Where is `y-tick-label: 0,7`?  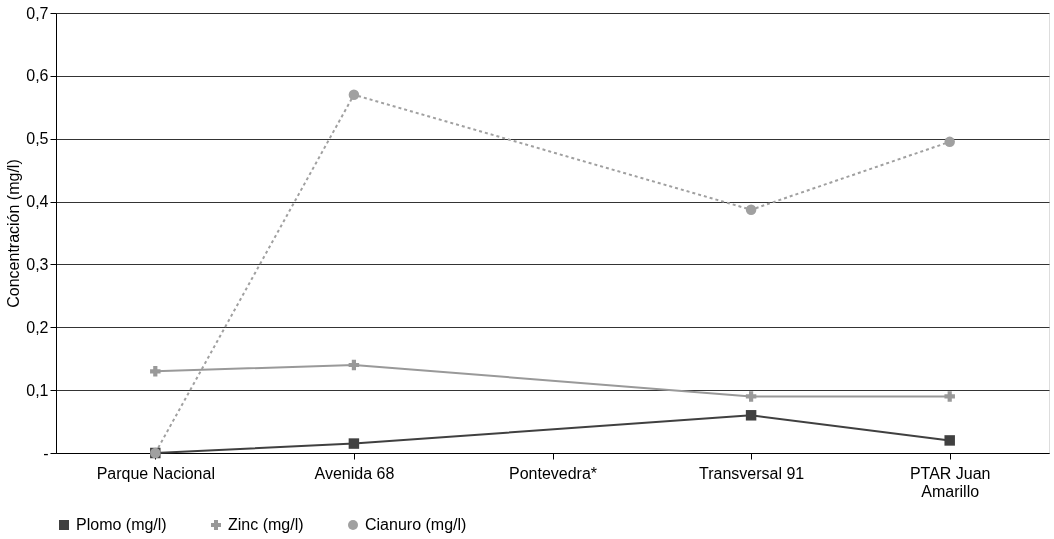
y-tick-label: 0,7 is located at coordinates (37, 13).